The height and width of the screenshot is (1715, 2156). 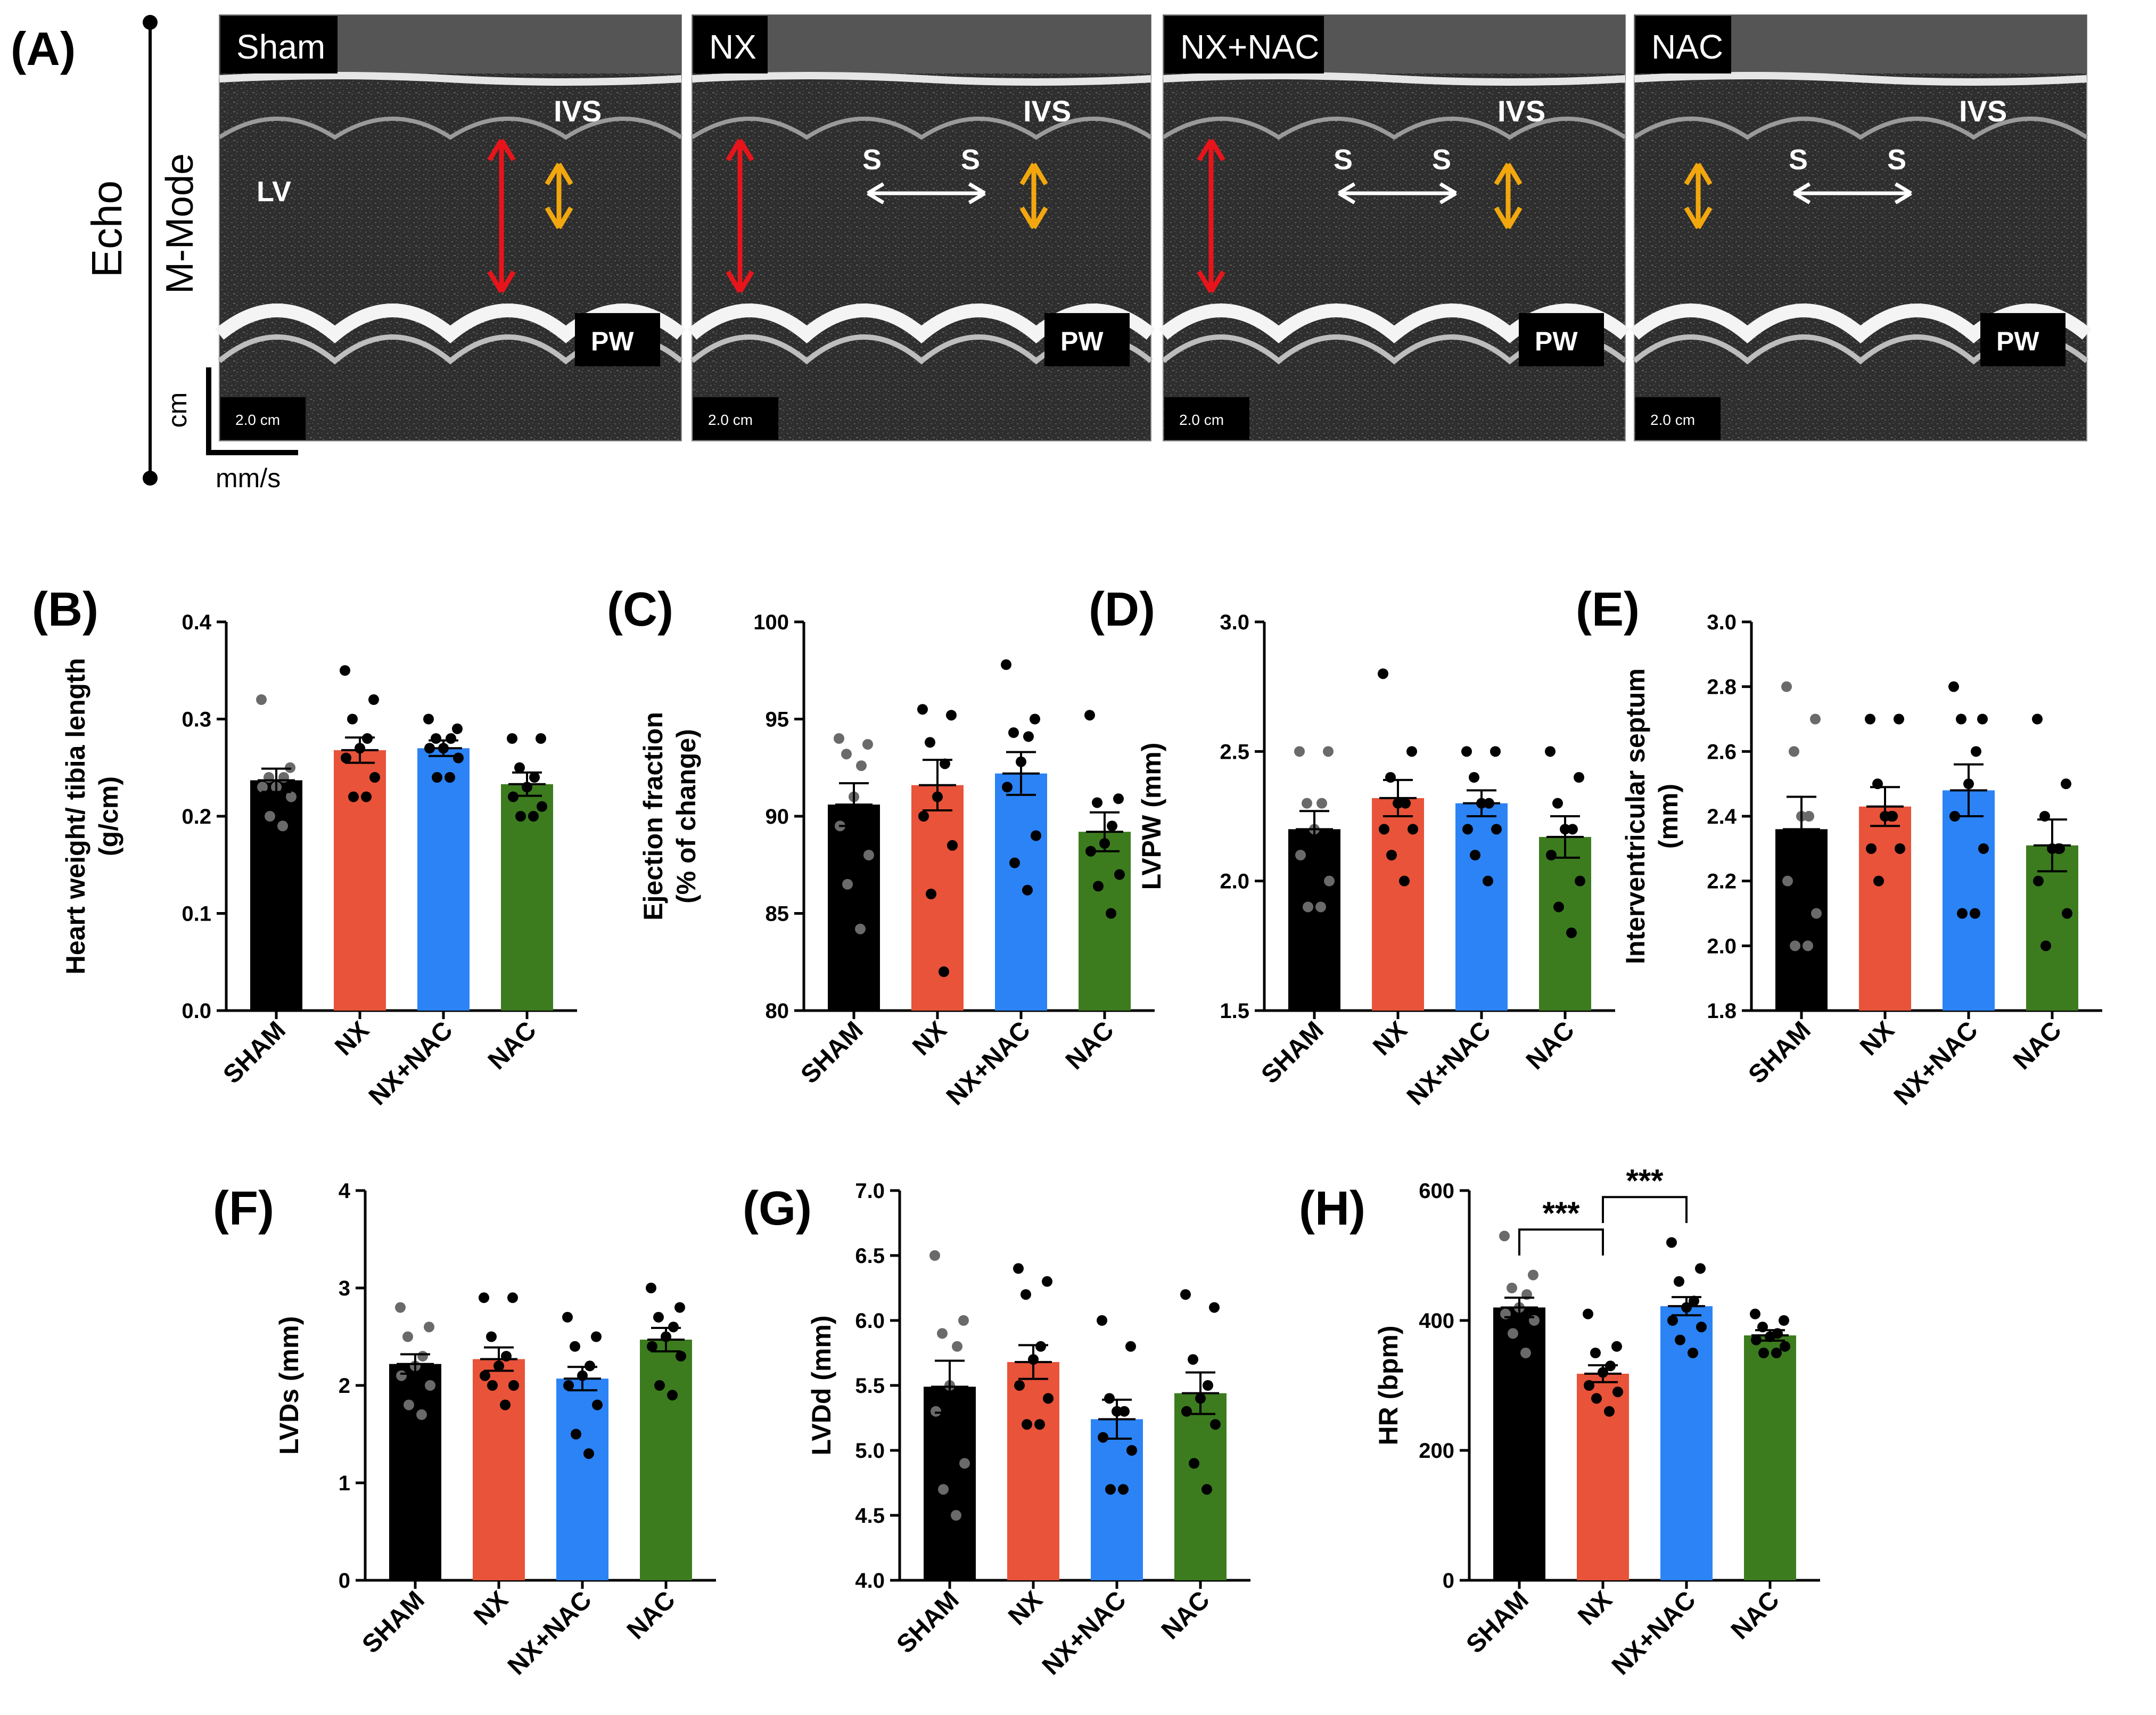 I want to click on echo-scale-label: 2.0 cm, so click(x=730, y=420).